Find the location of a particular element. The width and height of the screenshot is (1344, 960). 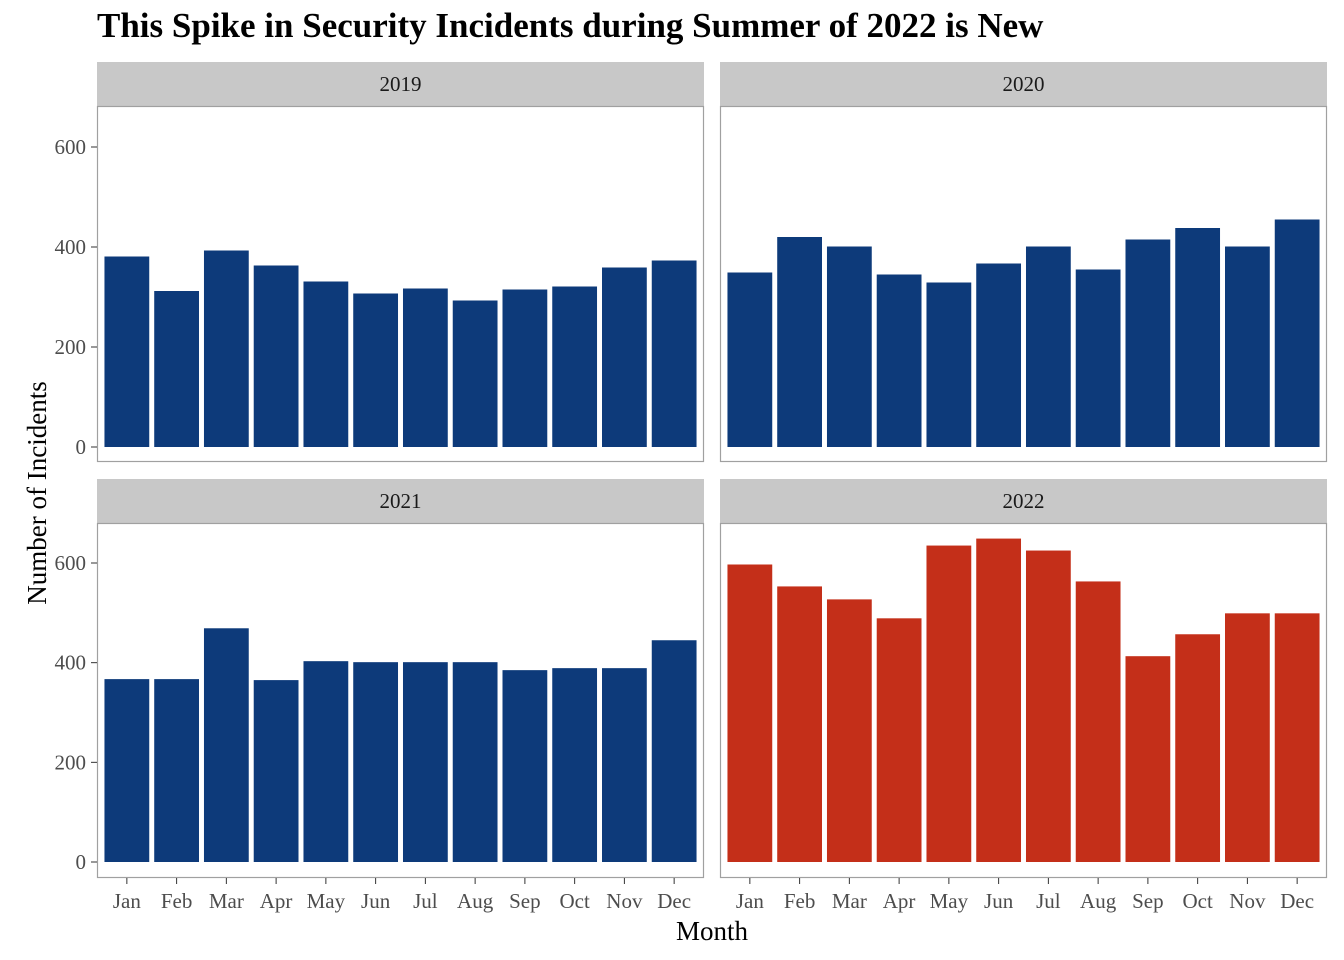

panel-strip-label: 2022 is located at coordinates (1024, 501).